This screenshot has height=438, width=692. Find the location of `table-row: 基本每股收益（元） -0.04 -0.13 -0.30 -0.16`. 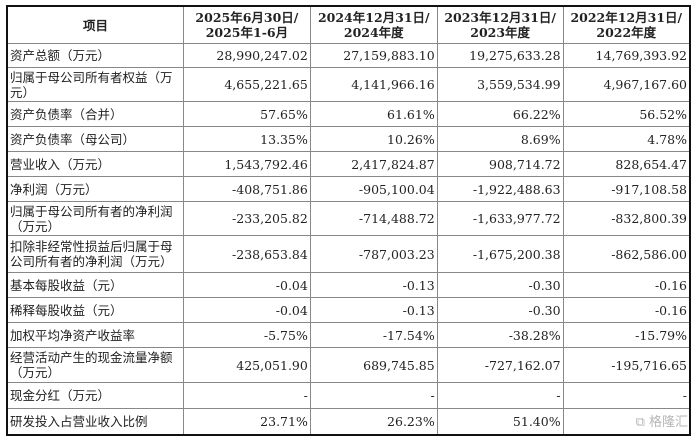

table-row: 基本每股收益（元） -0.04 -0.13 -0.30 -0.16 is located at coordinates (348, 285).